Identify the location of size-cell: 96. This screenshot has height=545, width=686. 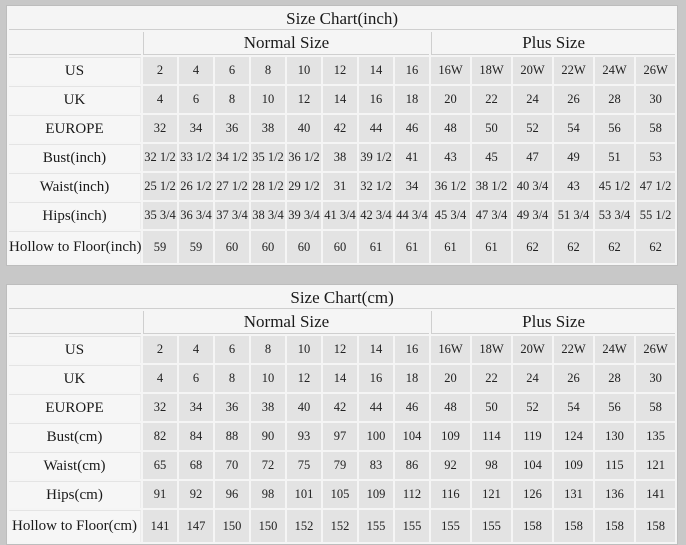
(232, 494).